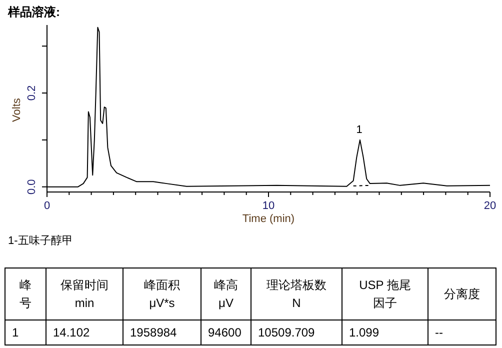 Image resolution: width=502 pixels, height=348 pixels. Describe the element at coordinates (462, 294) in the screenshot. I see `text: 分离度` at that location.